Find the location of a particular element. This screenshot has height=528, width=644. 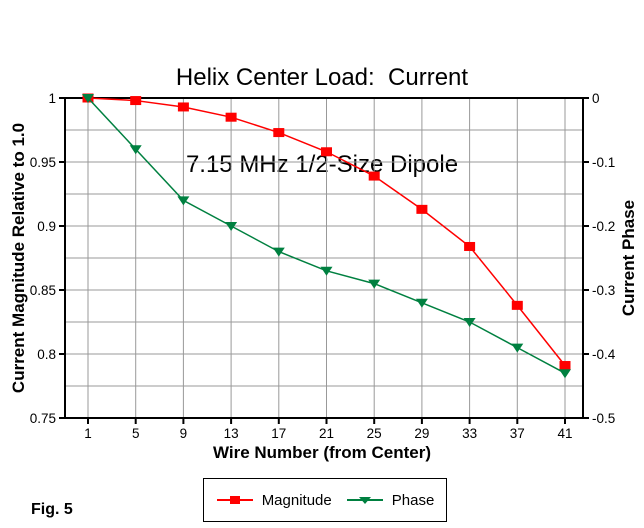

legend-item-phase: Phase is located at coordinates (390, 500).